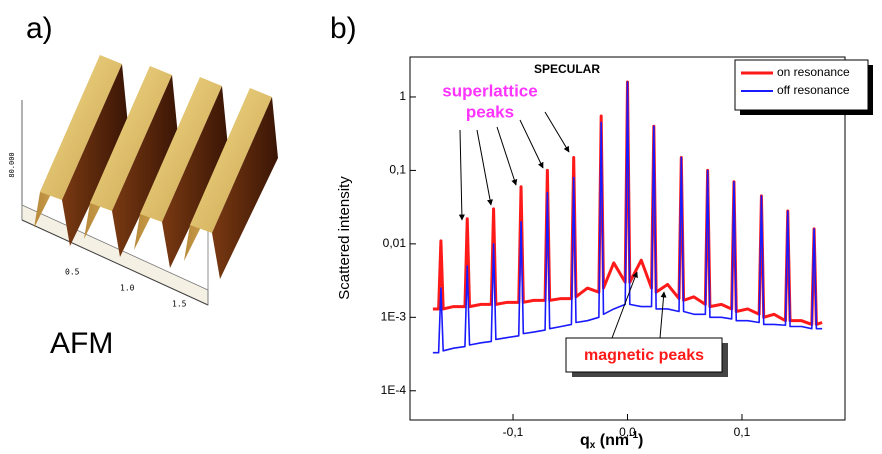  I want to click on legend, so click(801, 85).